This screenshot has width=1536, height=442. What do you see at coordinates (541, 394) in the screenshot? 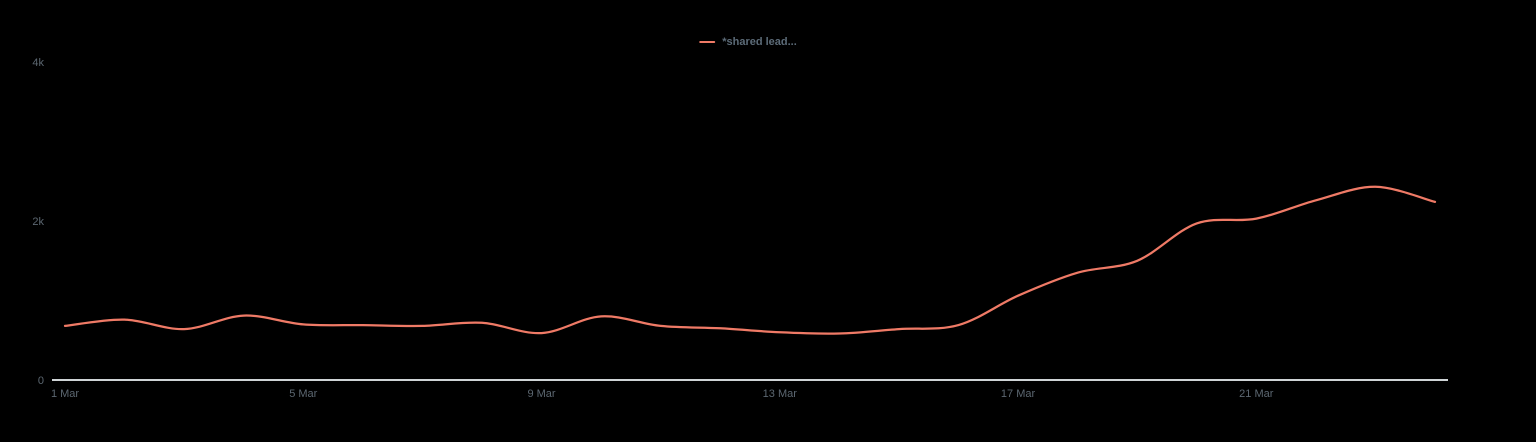
I see `x-axis-tick-label: 9 Mar` at bounding box center [541, 394].